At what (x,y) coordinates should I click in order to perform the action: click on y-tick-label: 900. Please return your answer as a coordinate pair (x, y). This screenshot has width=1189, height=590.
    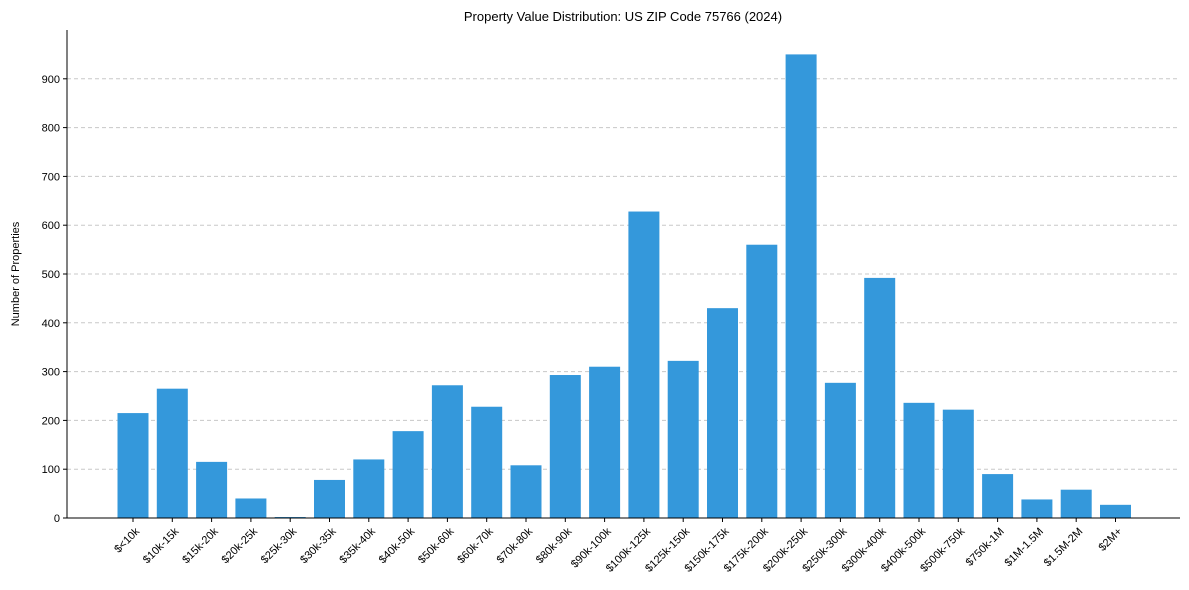
    Looking at the image, I should click on (51, 80).